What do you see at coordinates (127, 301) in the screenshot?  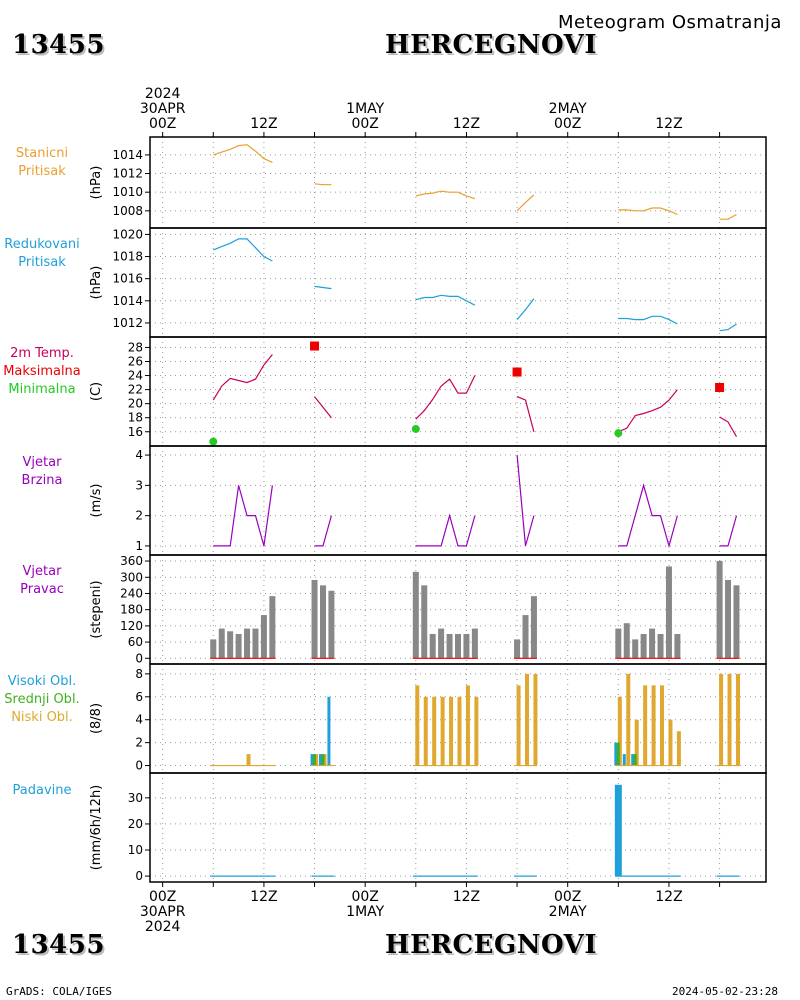 I see `y-tick-label: 1014` at bounding box center [127, 301].